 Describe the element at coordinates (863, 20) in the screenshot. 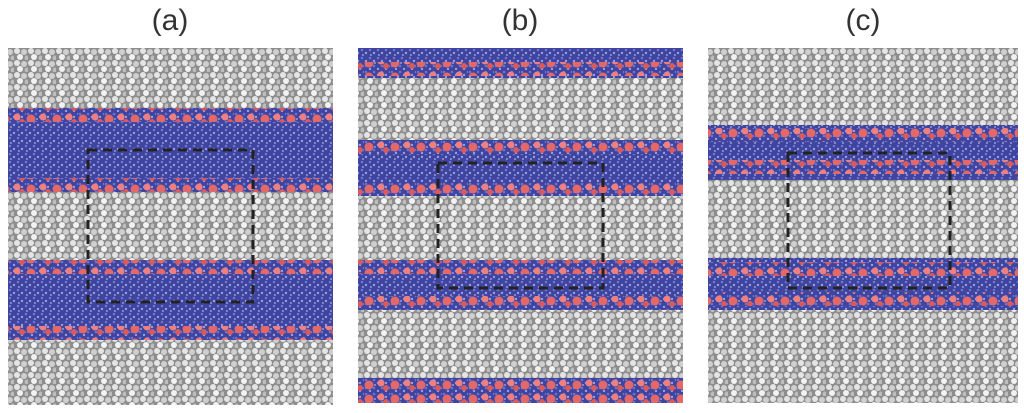

I see `panel-label: (c)` at that location.